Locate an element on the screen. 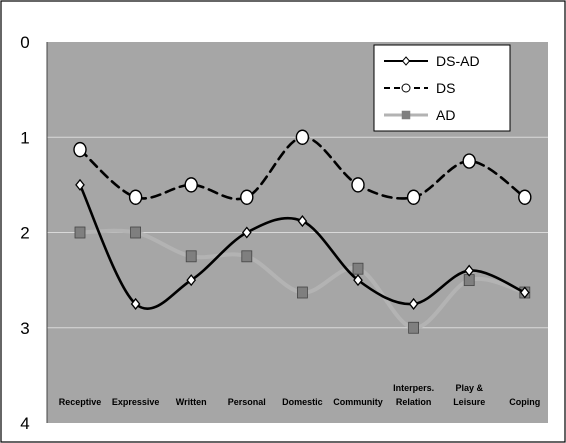 The image size is (566, 443). legend-label-ds: DS is located at coordinates (445, 88).